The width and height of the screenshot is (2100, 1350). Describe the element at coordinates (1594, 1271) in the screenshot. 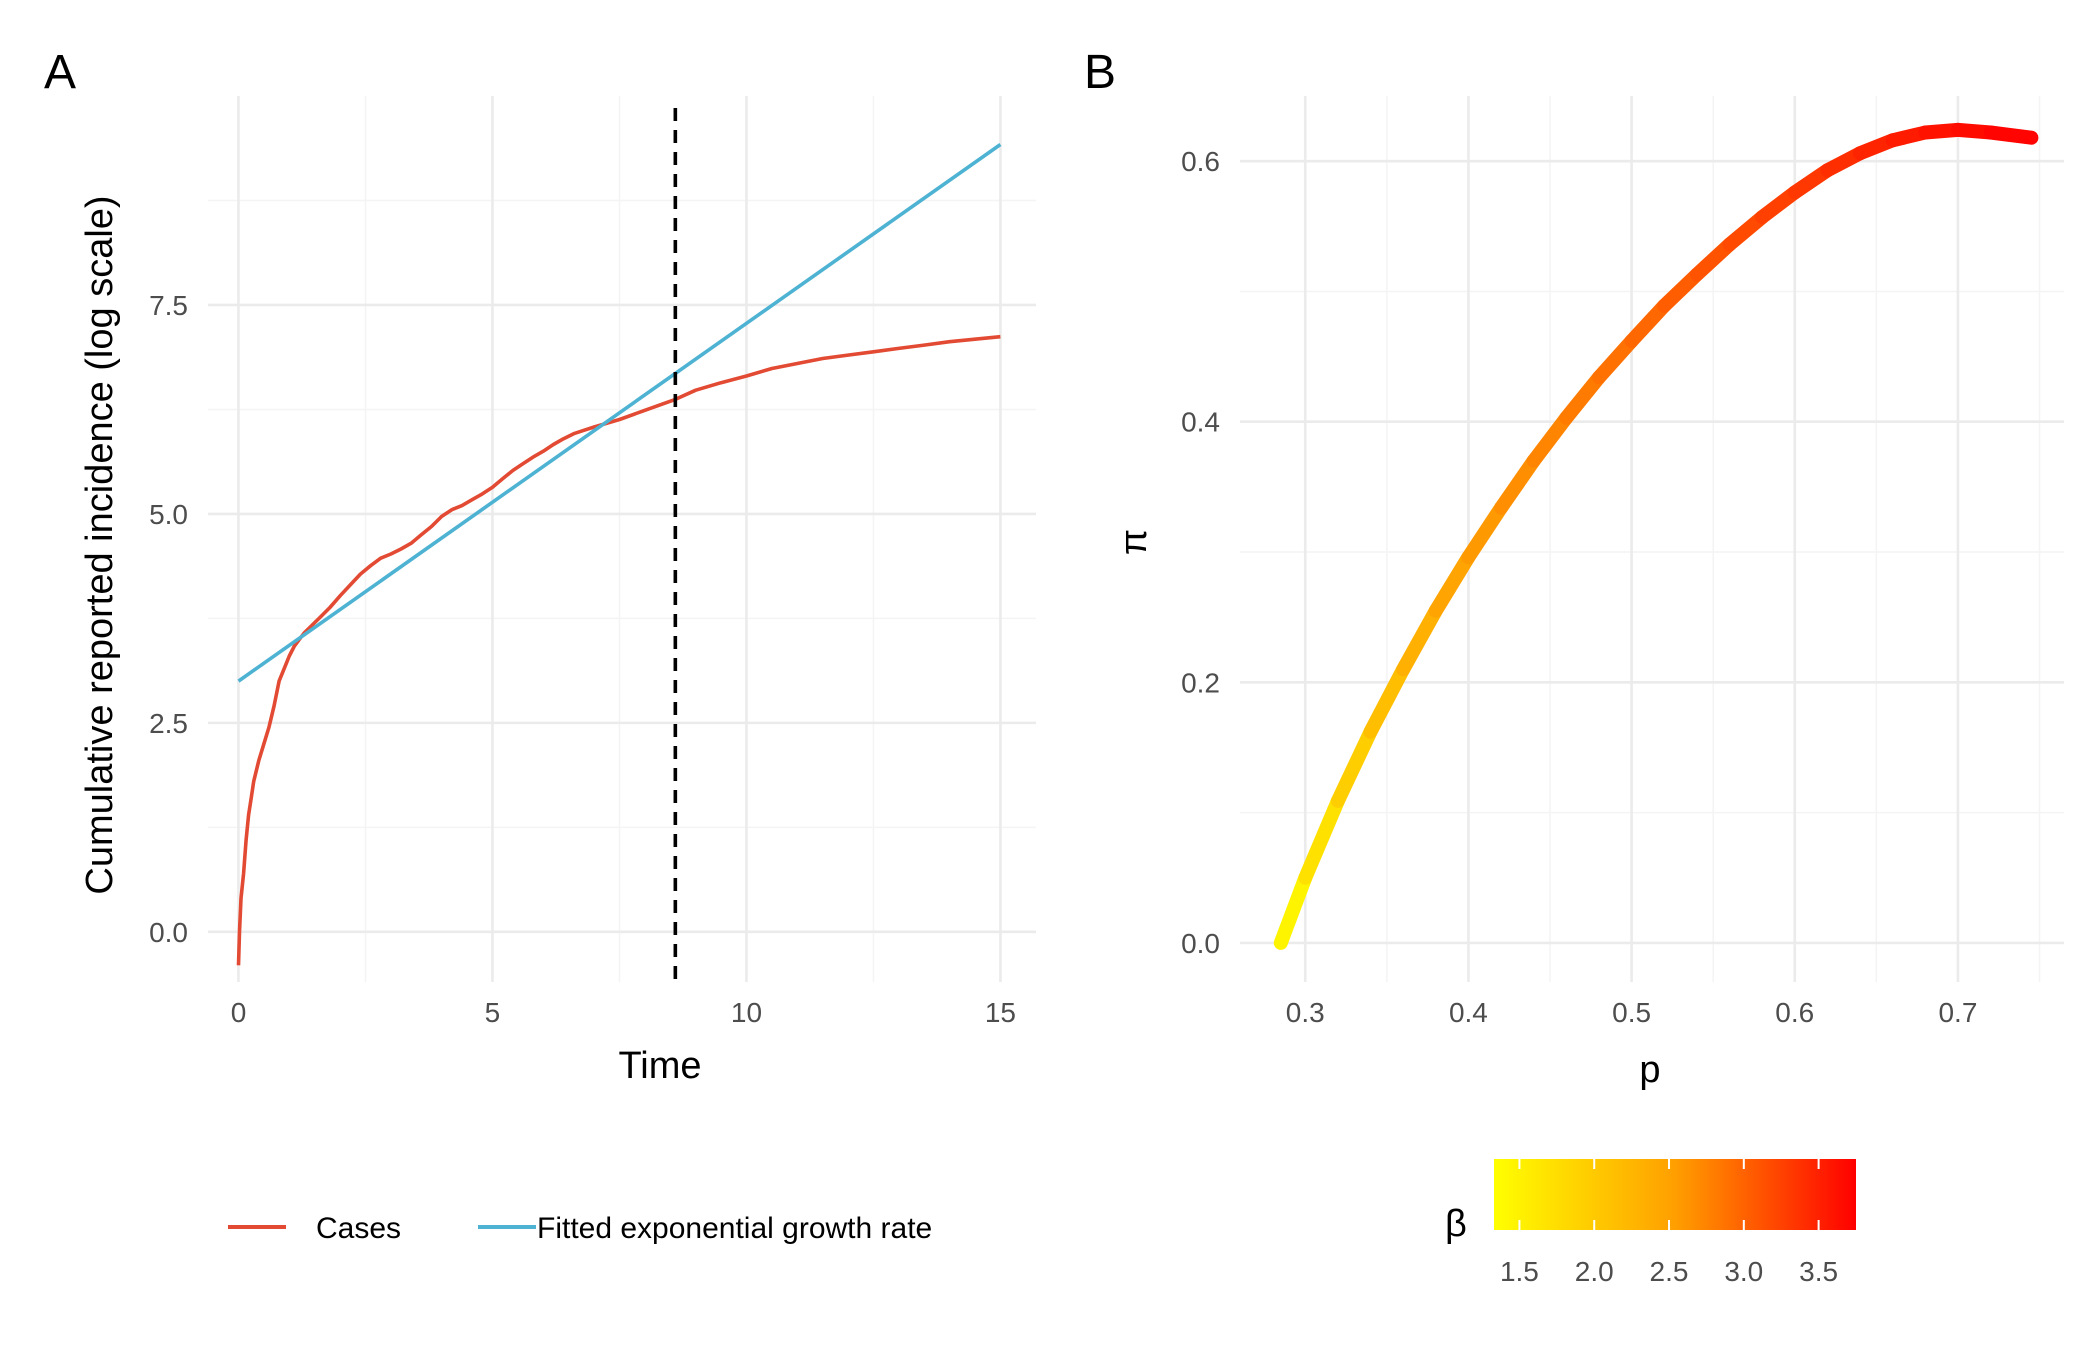

I see `colorbar-tick-label: 2.0` at that location.